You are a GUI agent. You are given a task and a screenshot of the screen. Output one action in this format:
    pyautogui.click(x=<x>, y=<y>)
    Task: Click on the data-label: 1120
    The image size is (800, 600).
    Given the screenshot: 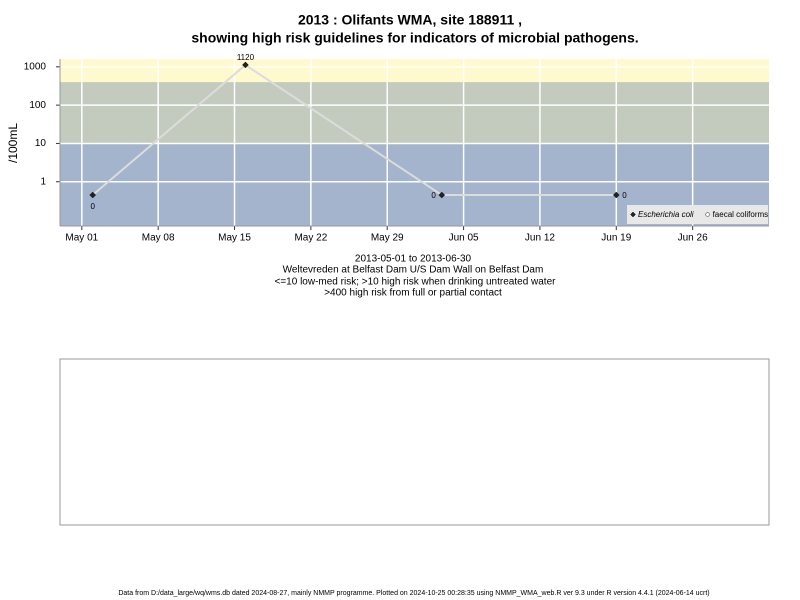 What is the action you would take?
    pyautogui.click(x=246, y=57)
    